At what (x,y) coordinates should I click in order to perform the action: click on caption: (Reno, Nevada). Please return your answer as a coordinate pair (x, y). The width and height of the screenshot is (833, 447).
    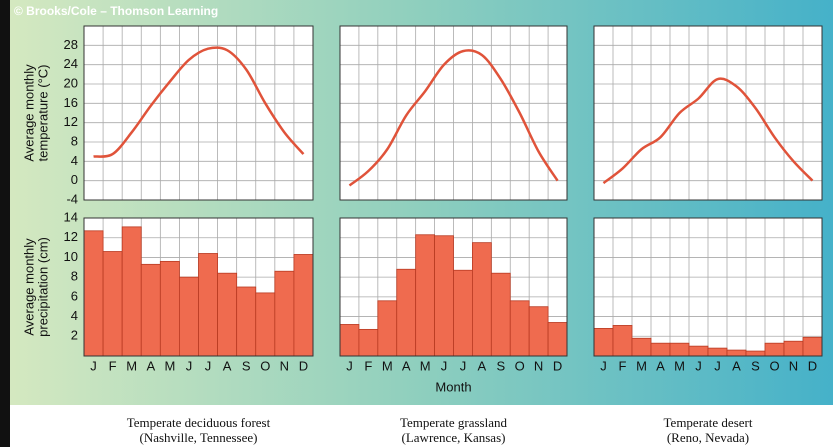
    Looking at the image, I should click on (708, 437).